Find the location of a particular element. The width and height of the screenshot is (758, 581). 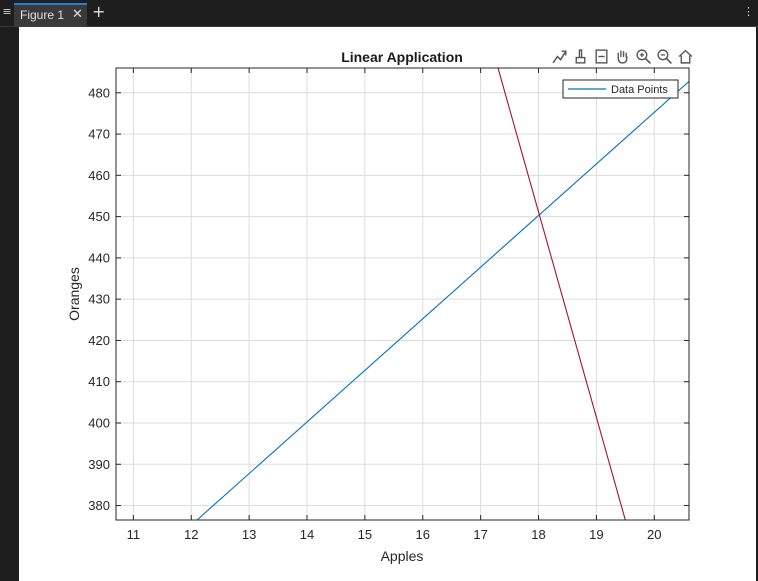

tab-figure-1: Figure 1 ✕ is located at coordinates (50, 14).